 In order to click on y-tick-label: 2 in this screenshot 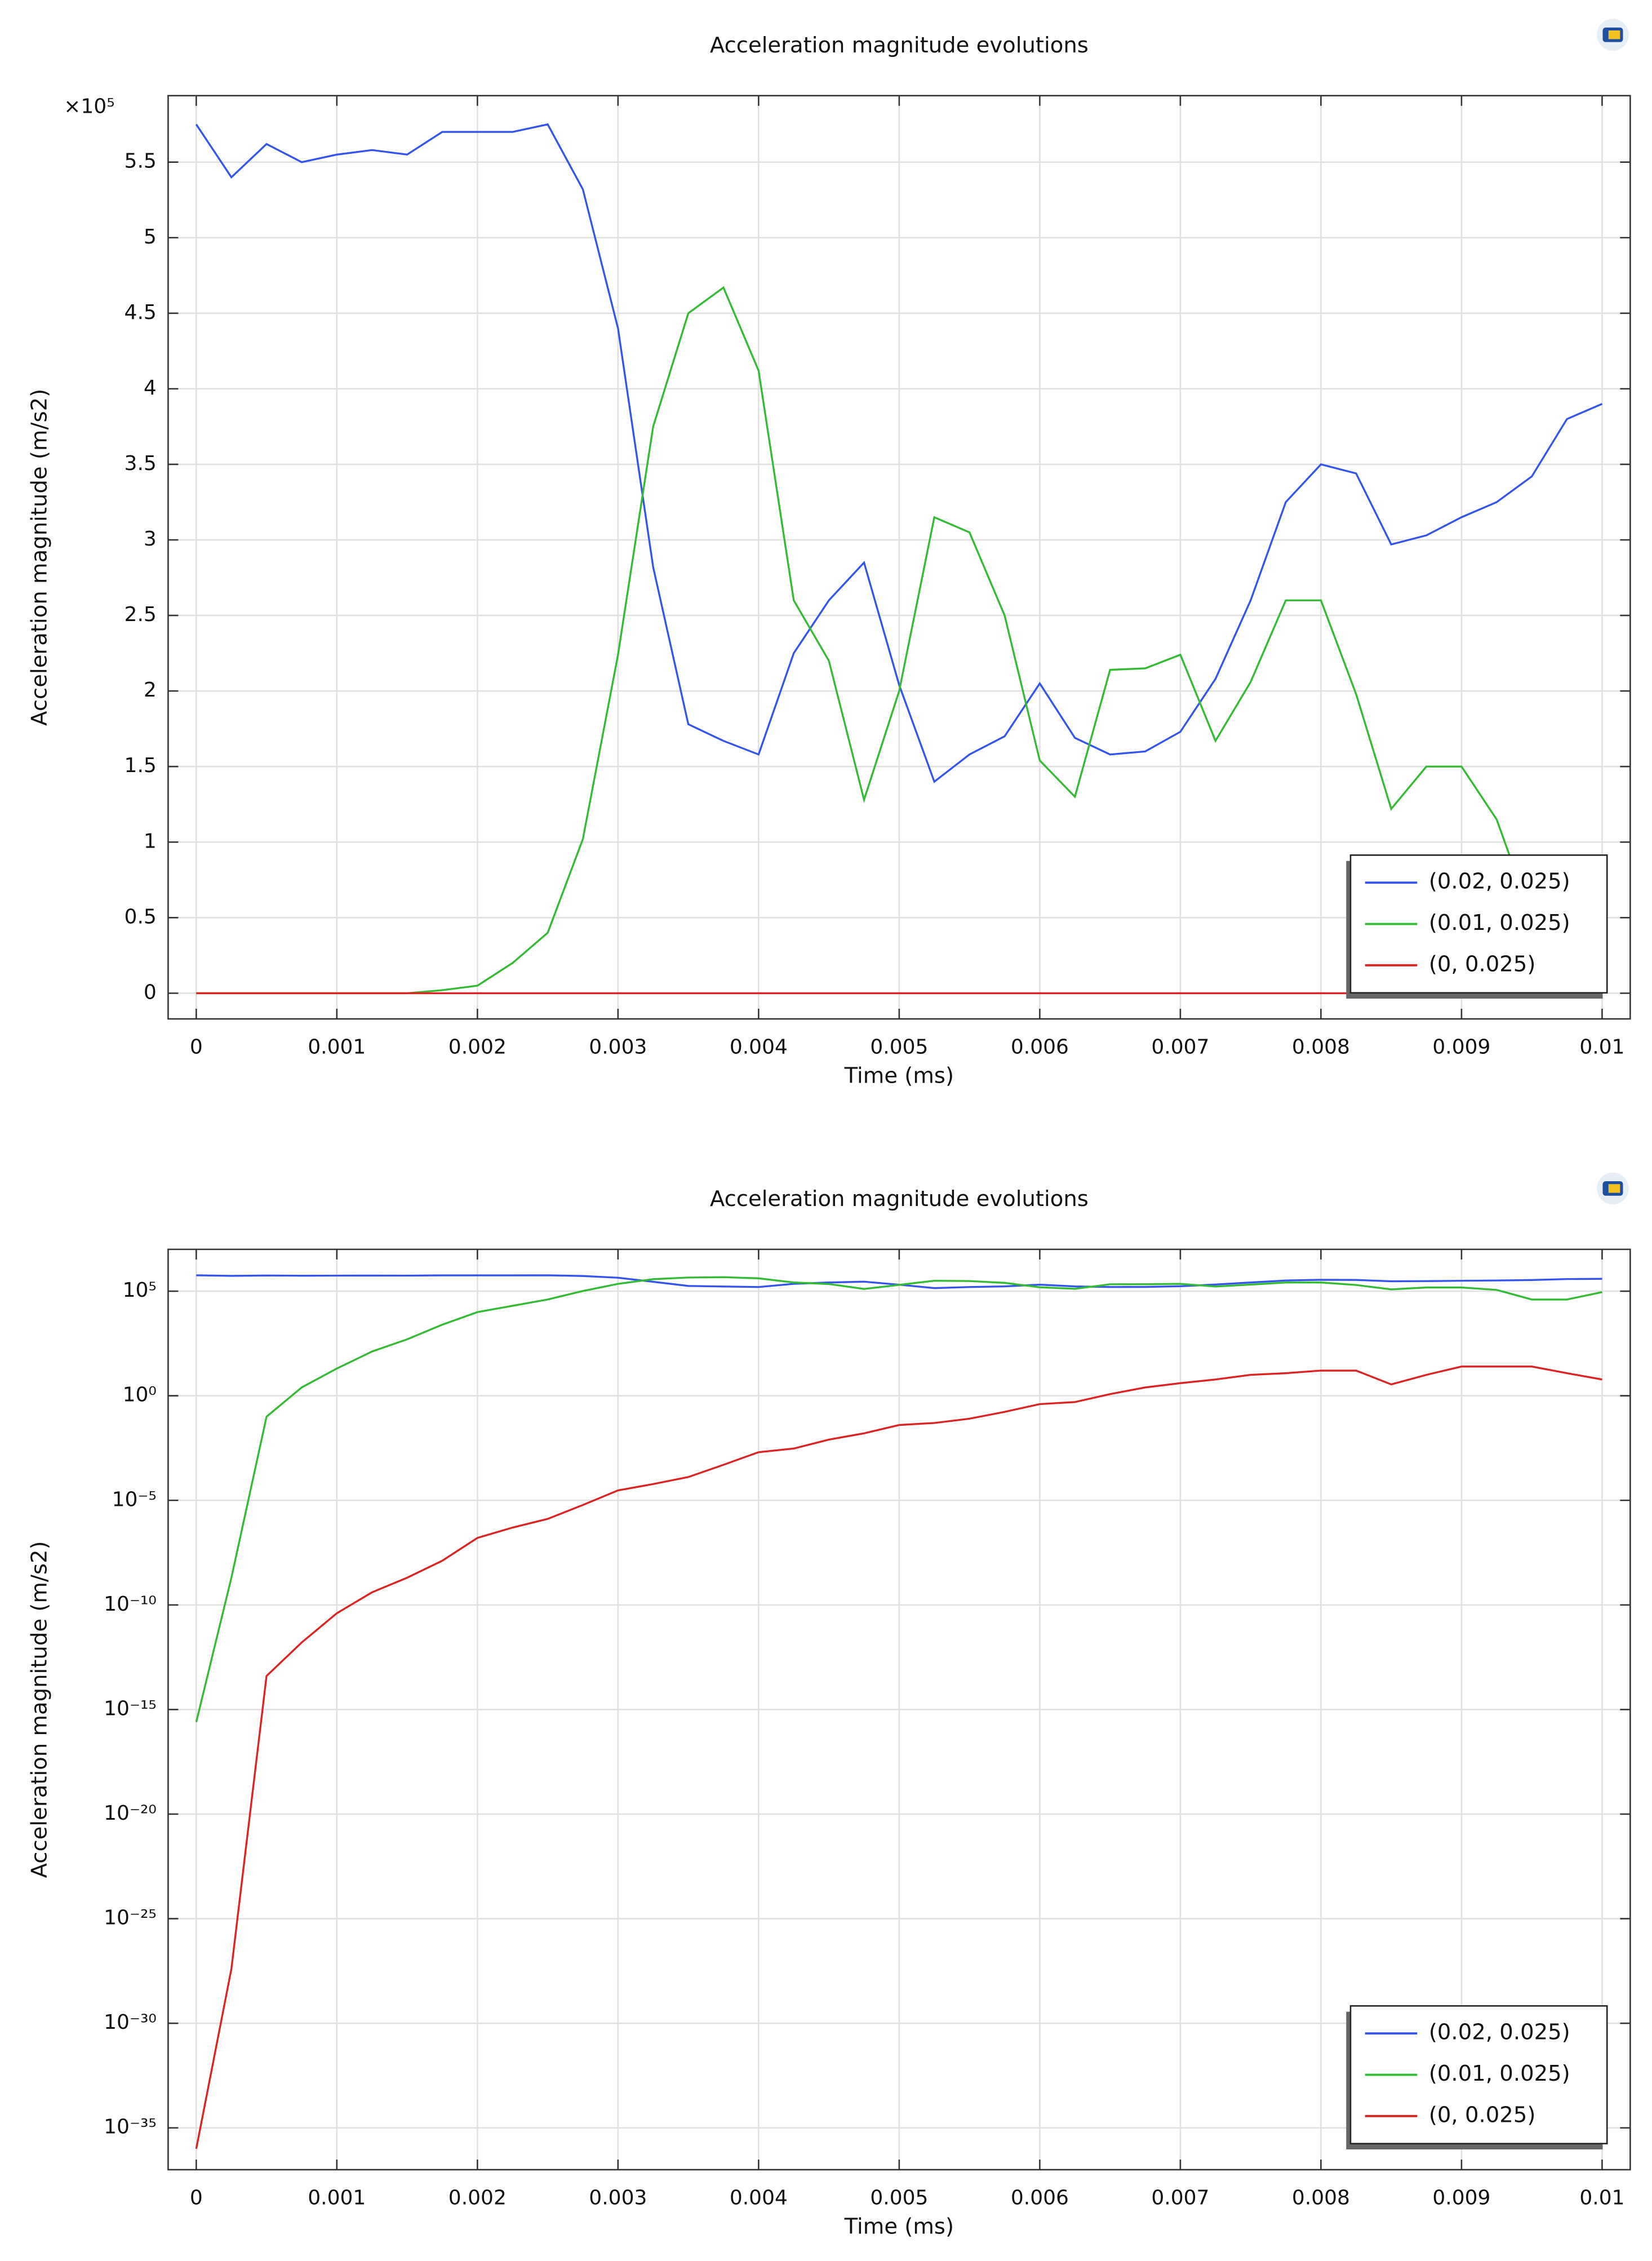, I will do `click(150, 691)`.